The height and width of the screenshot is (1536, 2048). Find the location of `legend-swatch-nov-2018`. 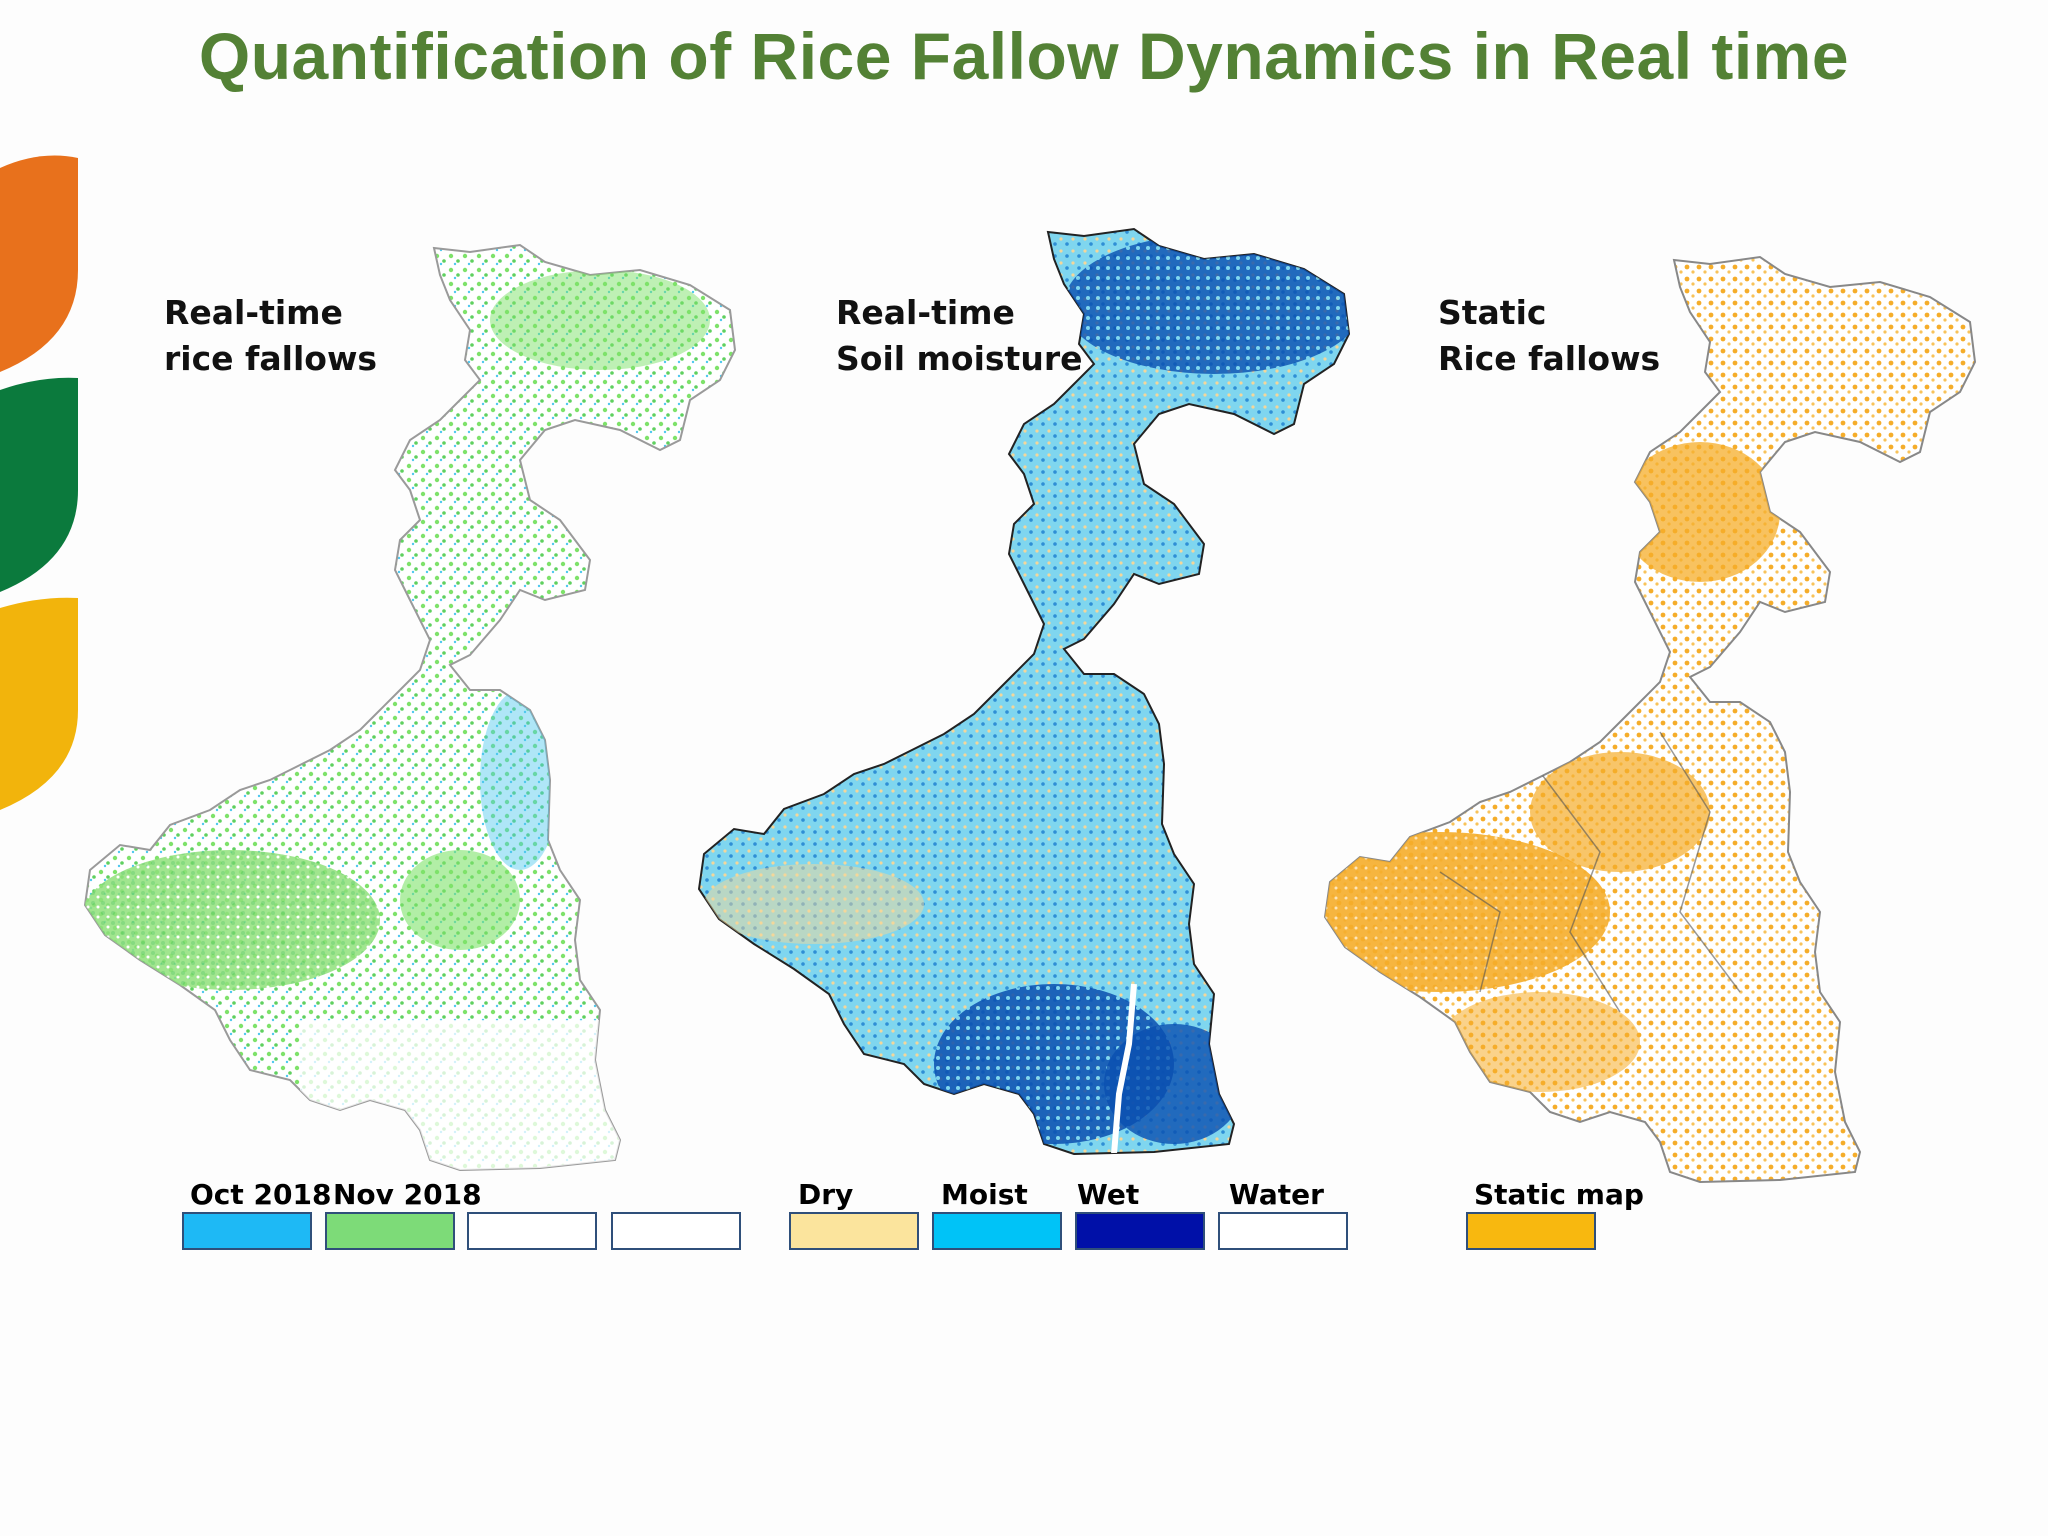

legend-swatch-nov-2018 is located at coordinates (390, 1231).